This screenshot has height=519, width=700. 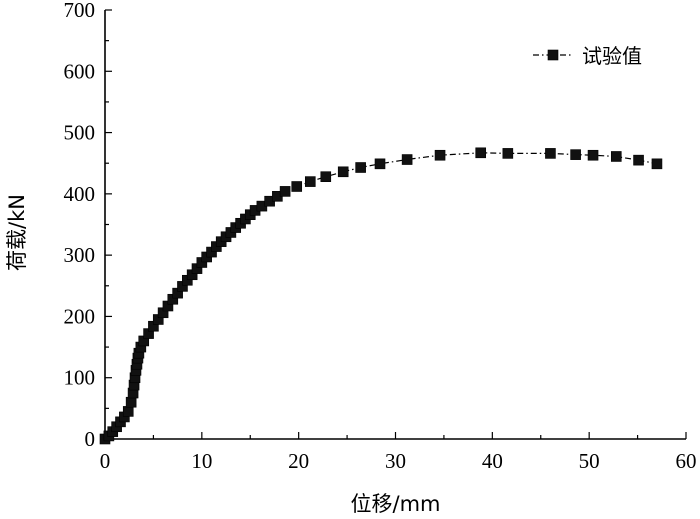 I want to click on x-tick-label: 10, so click(x=201, y=461).